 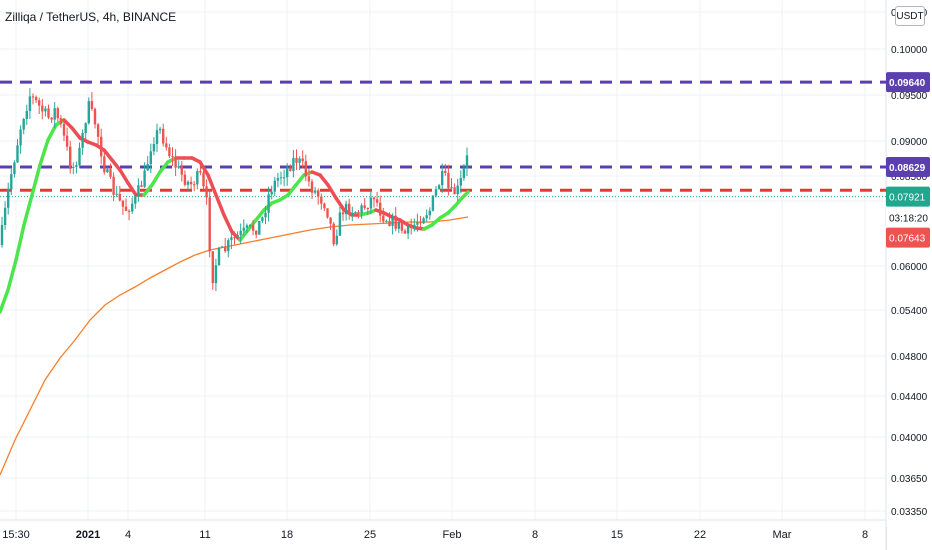 What do you see at coordinates (908, 196) in the screenshot?
I see `last-price-label-bg` at bounding box center [908, 196].